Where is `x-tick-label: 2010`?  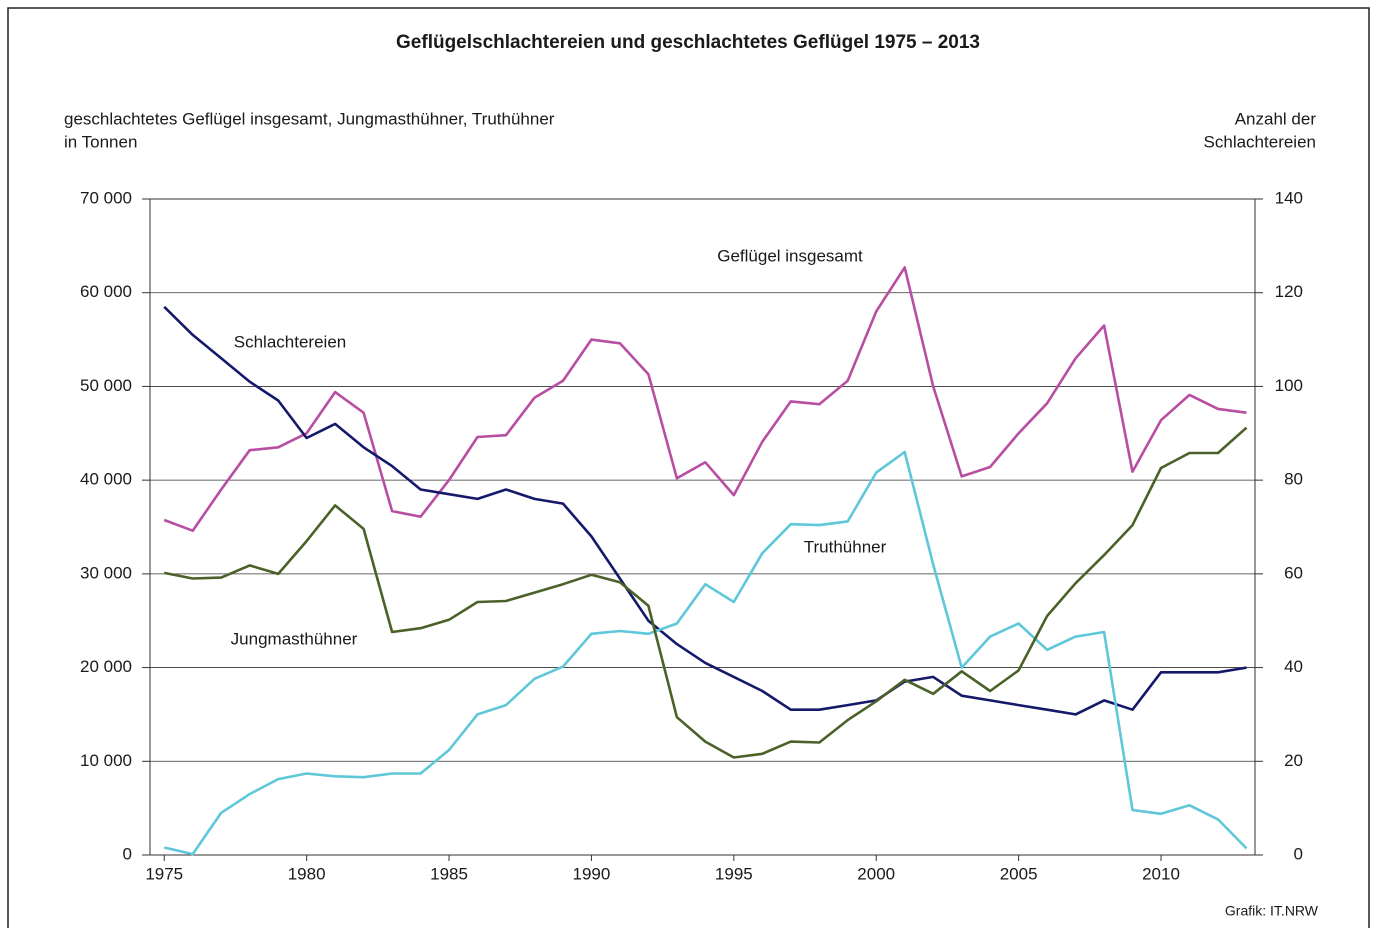
x-tick-label: 2010 is located at coordinates (1161, 873).